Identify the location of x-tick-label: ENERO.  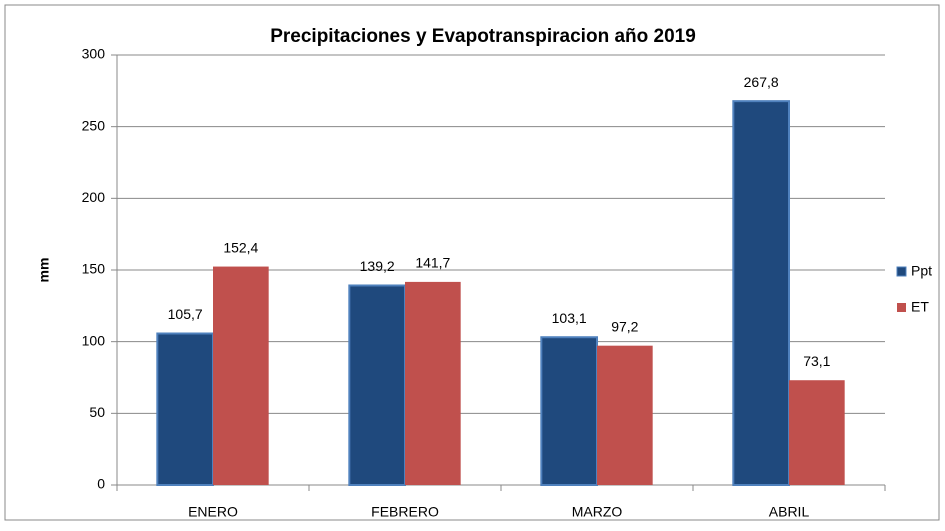
(213, 512).